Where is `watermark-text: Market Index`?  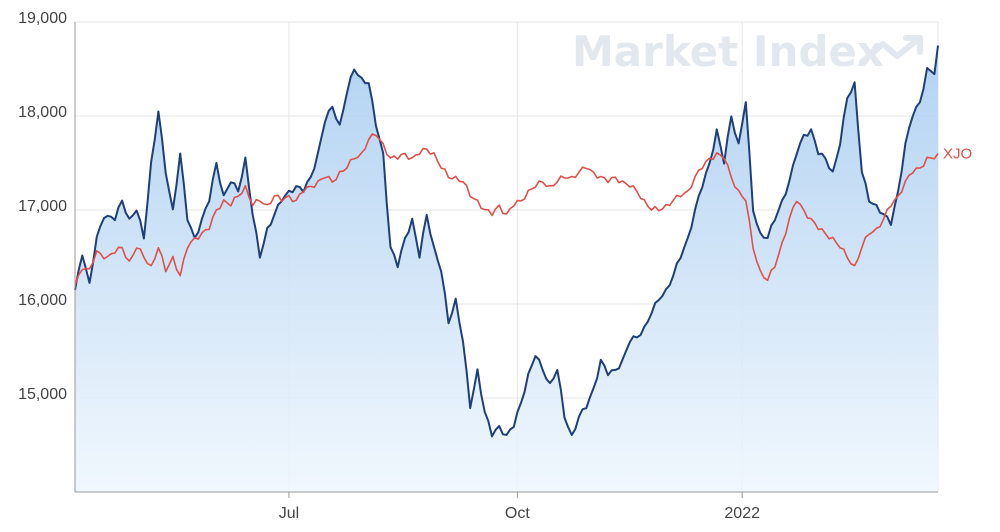 watermark-text: Market Index is located at coordinates (728, 51).